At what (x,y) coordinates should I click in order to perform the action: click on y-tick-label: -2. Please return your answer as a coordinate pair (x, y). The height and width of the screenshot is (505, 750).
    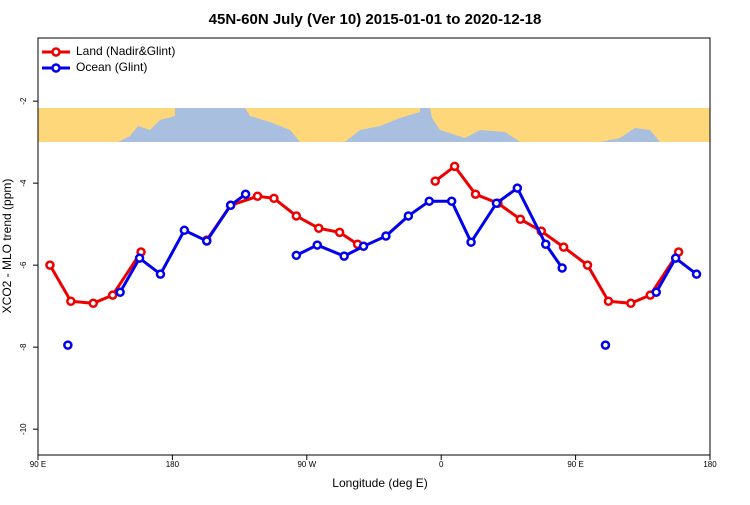
    Looking at the image, I should click on (23, 101).